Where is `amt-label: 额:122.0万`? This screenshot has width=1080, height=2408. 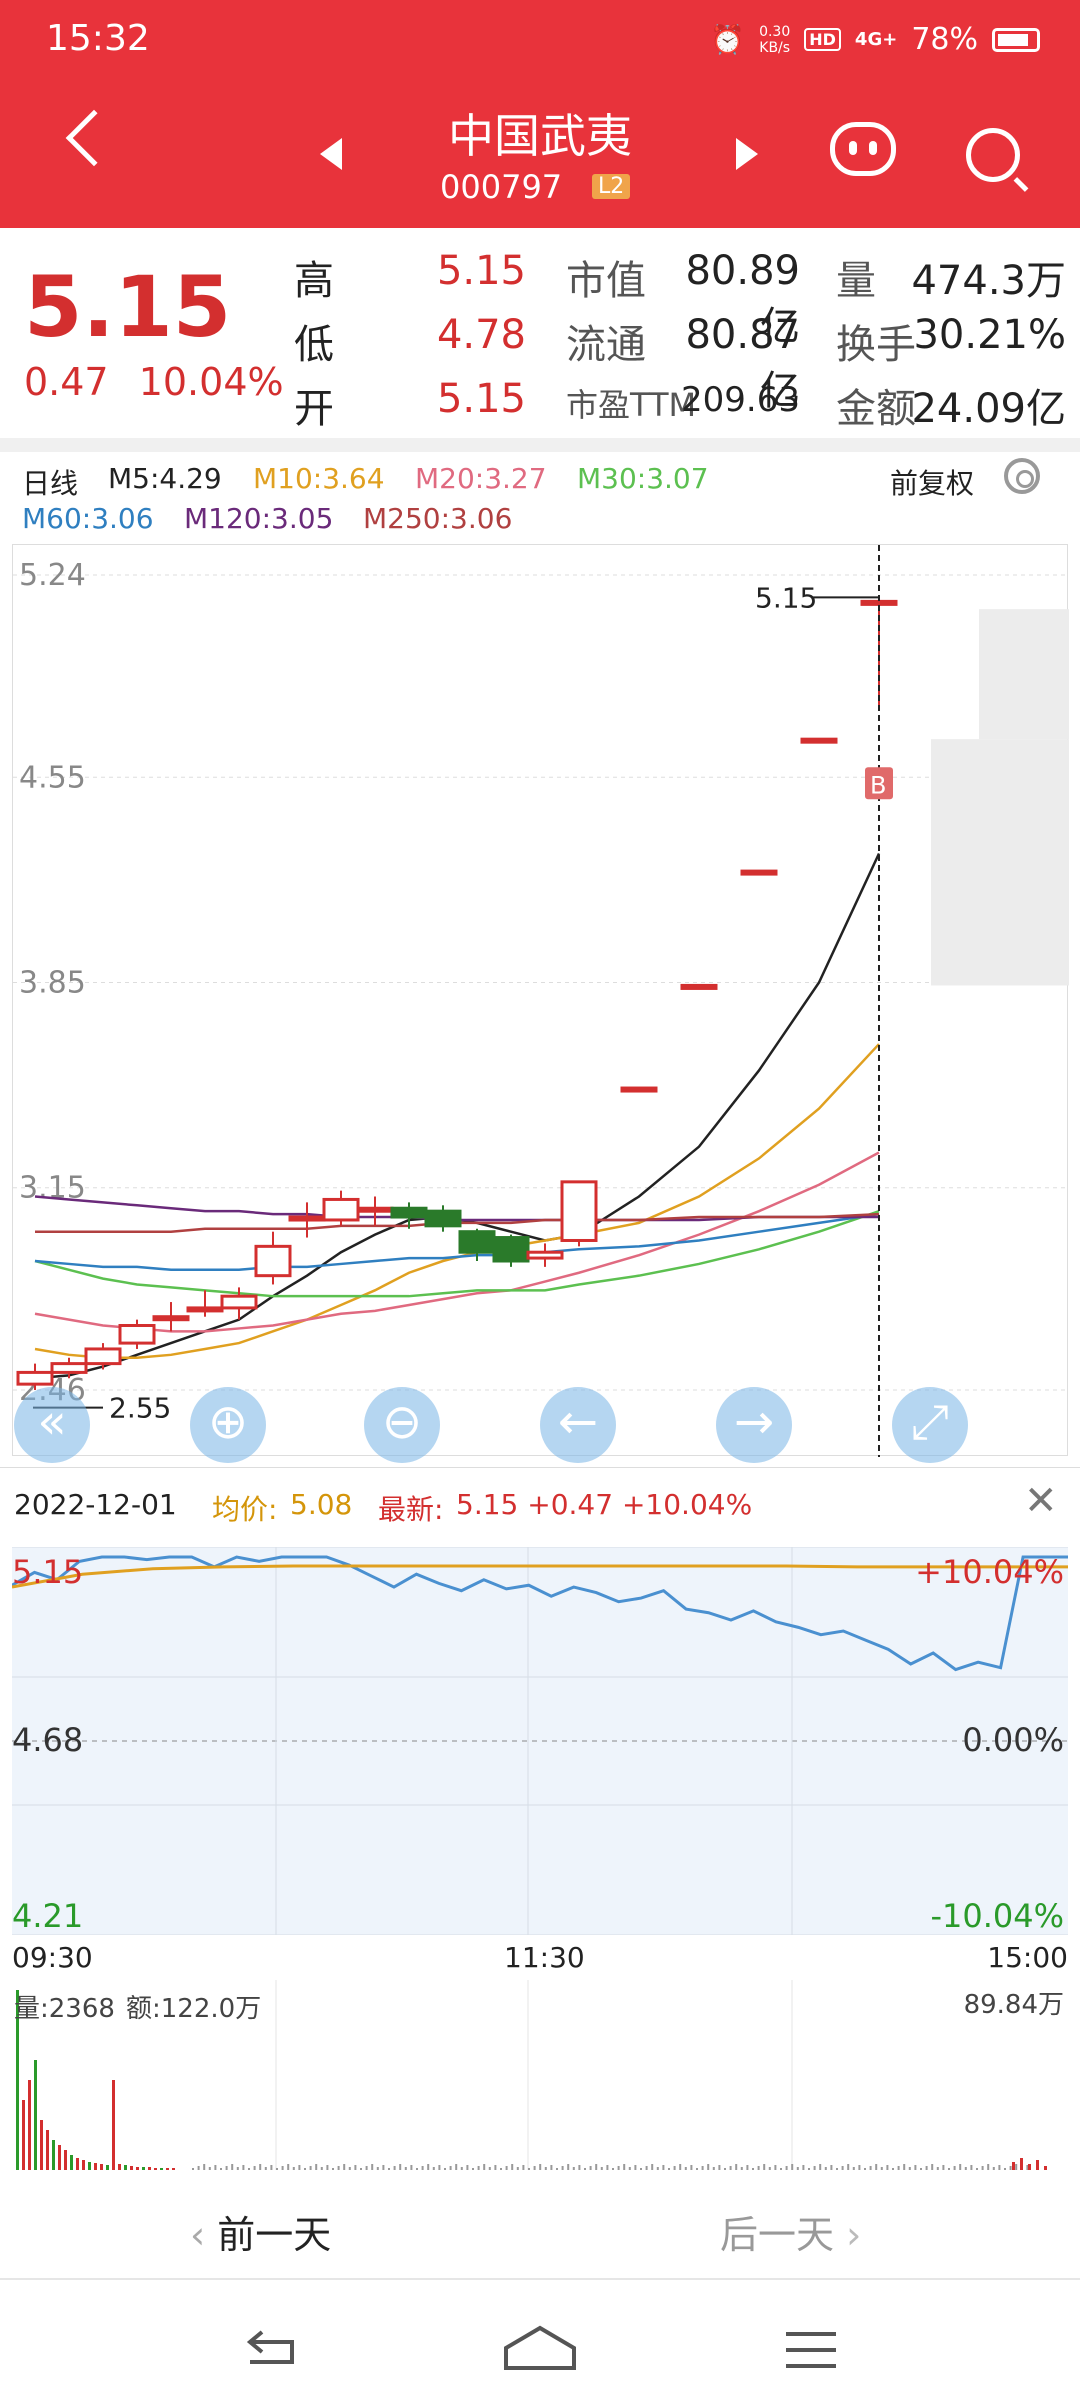 amt-label: 额:122.0万 is located at coordinates (194, 2009).